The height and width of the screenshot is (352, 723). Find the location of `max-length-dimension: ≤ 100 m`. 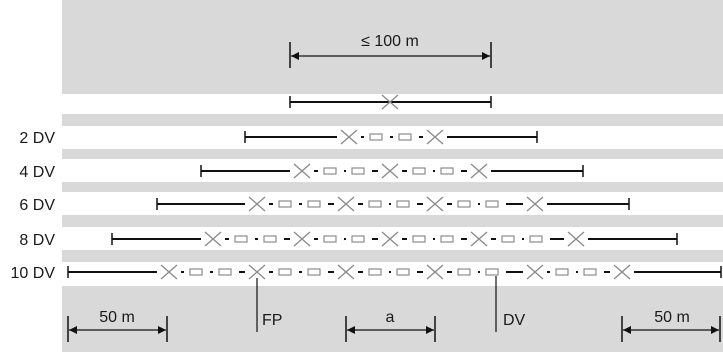

max-length-dimension: ≤ 100 m is located at coordinates (390, 50).